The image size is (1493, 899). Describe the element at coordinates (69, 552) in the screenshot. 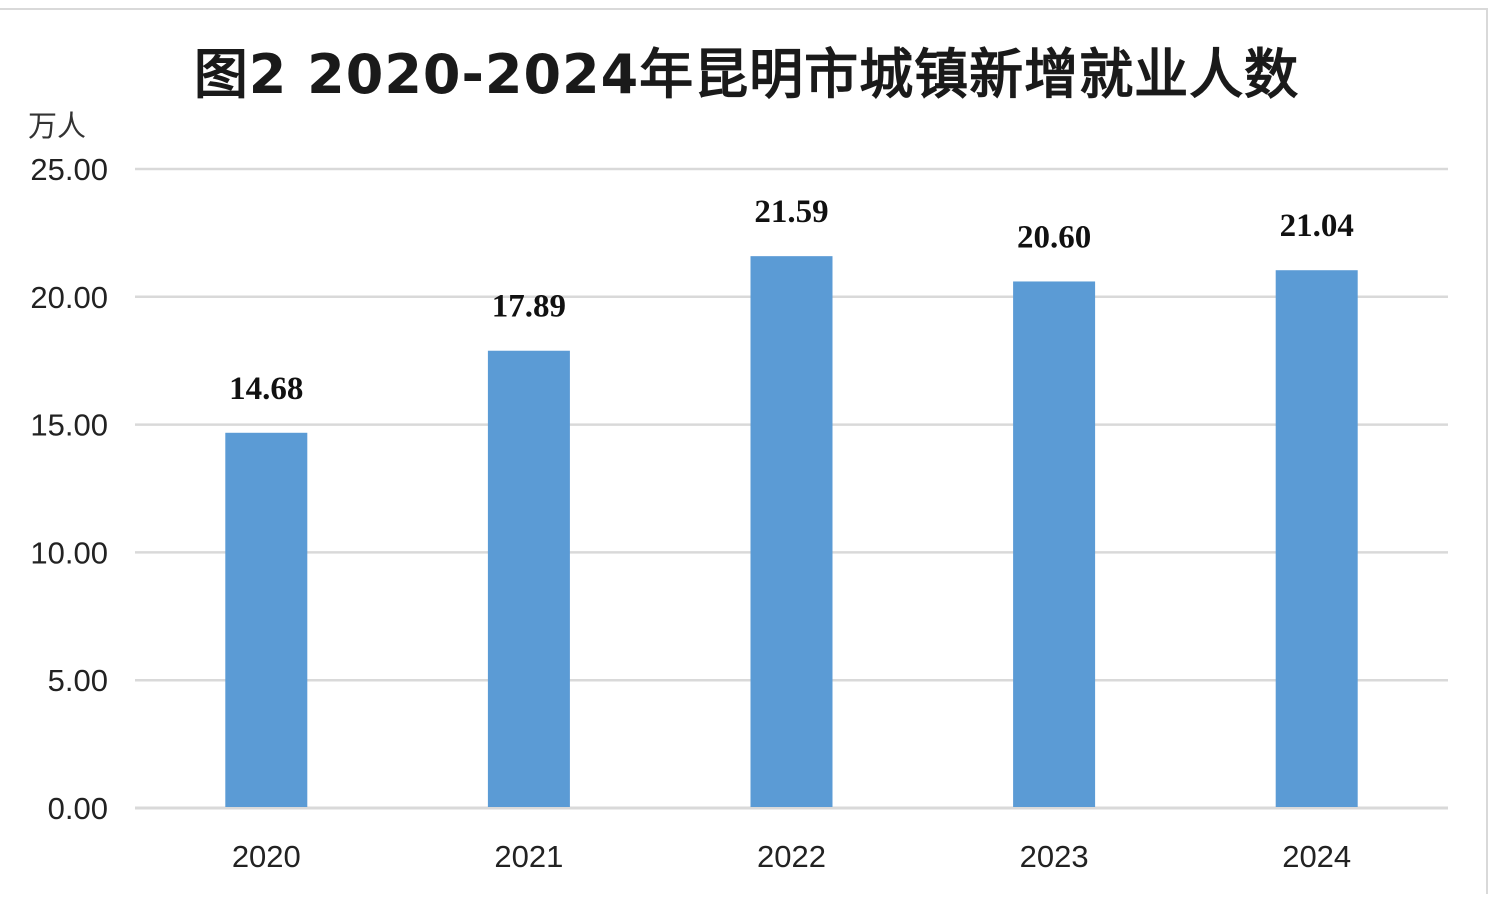

I see `y-tick-label-2: 10.00` at that location.